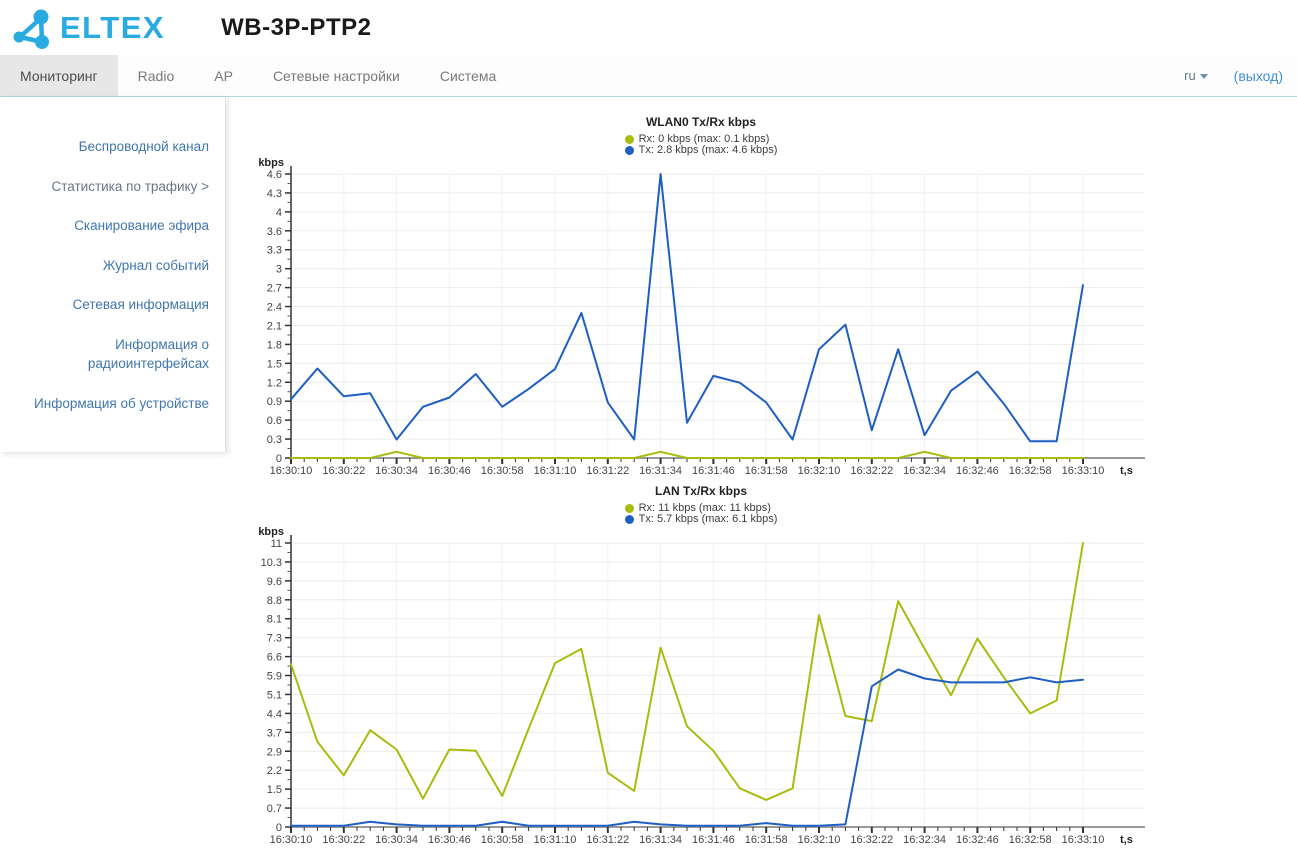  Describe the element at coordinates (336, 75) in the screenshot. I see `tab-network-settings: Сетевые настройки` at that location.